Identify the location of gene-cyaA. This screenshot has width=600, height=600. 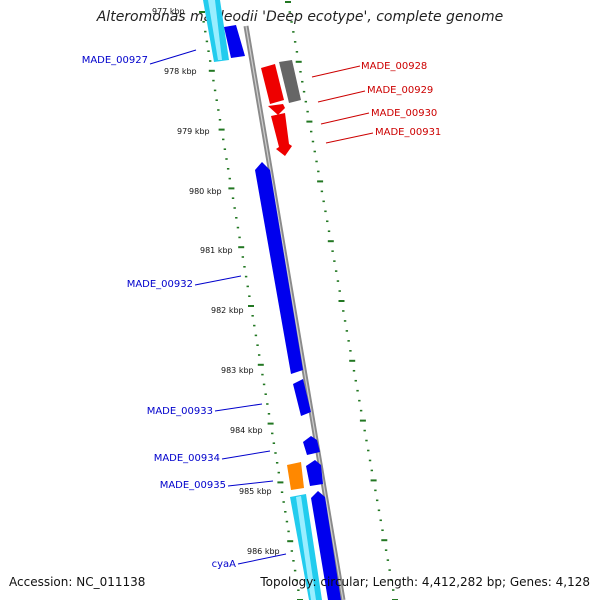
(326, 545).